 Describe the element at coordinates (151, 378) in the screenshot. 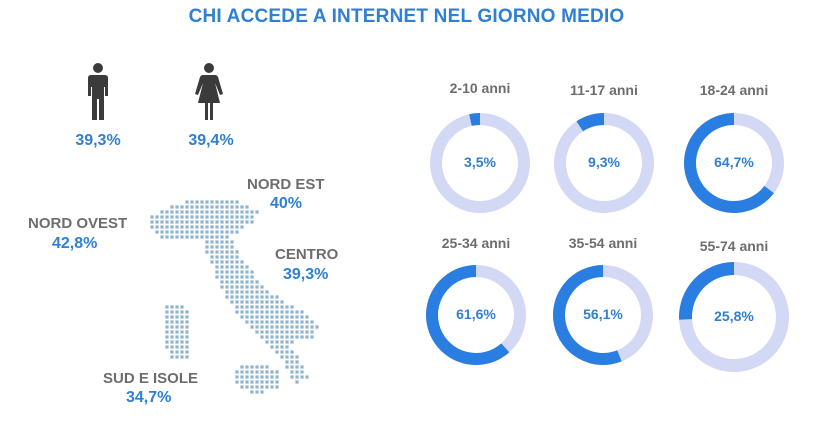

I see `region-name-sud-isole: SUD E ISOLE` at that location.